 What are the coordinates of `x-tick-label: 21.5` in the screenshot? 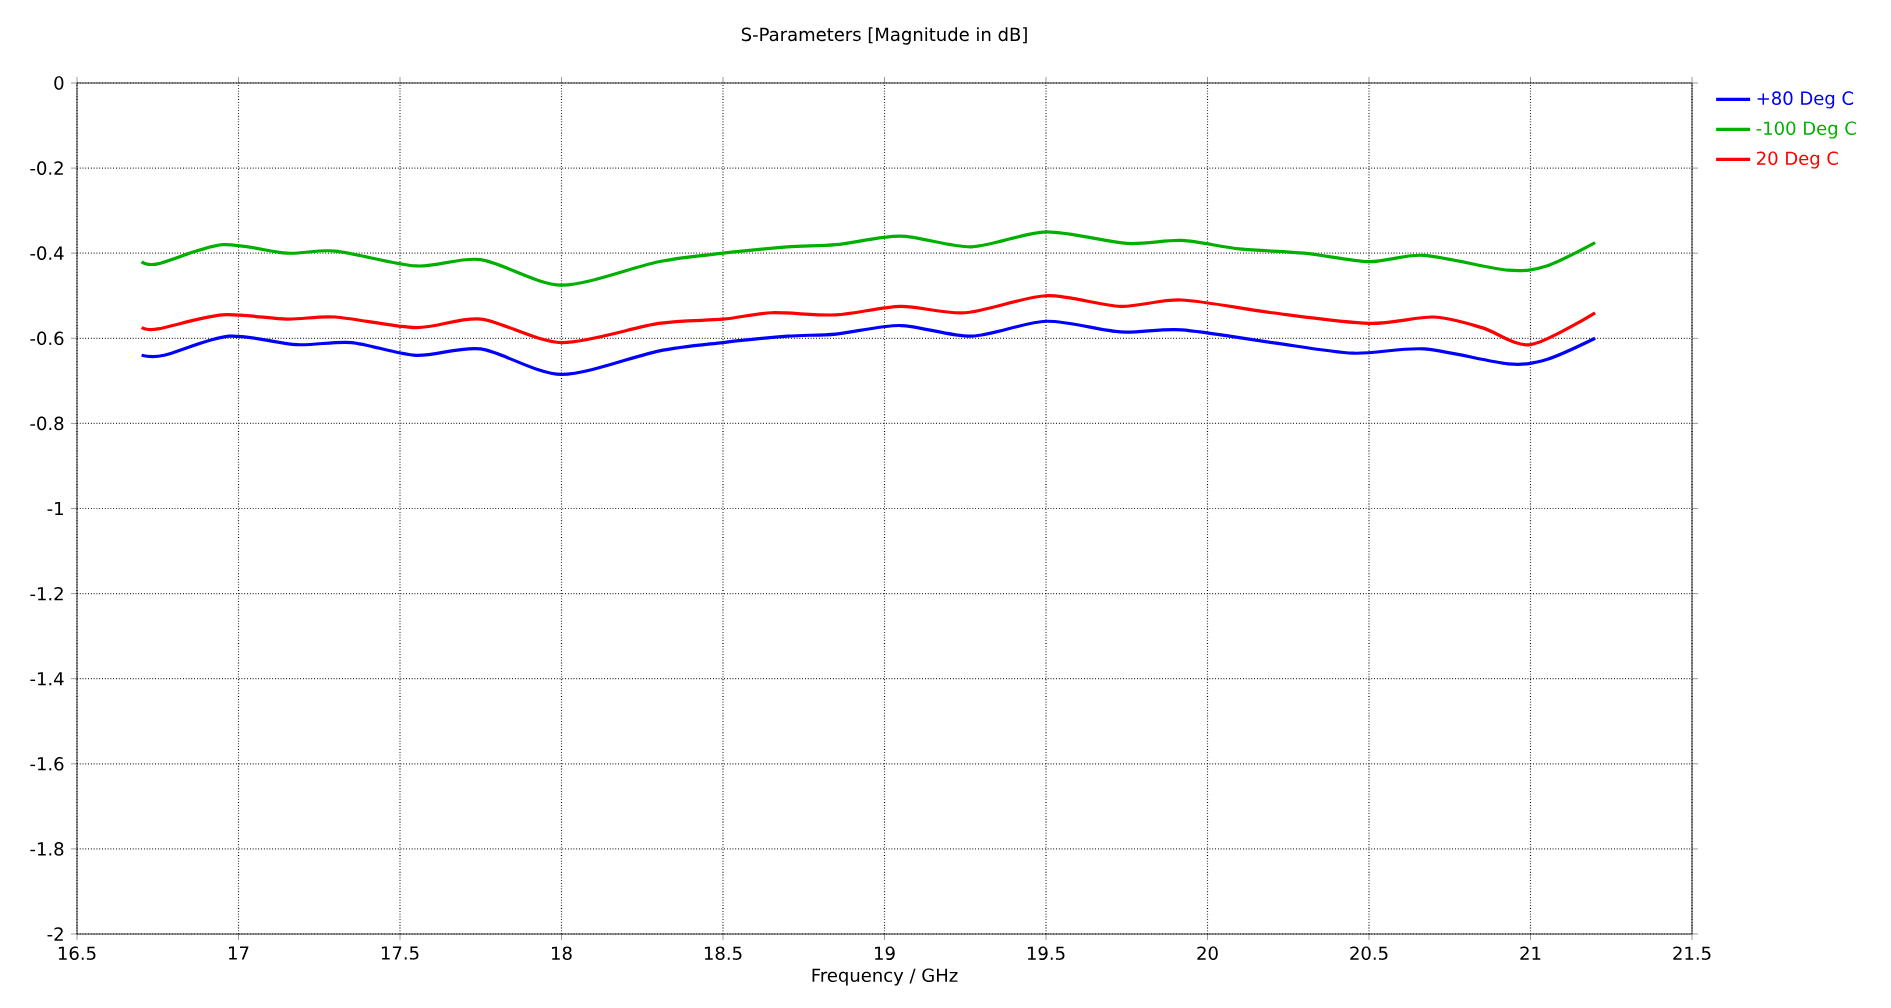 It's located at (1692, 953).